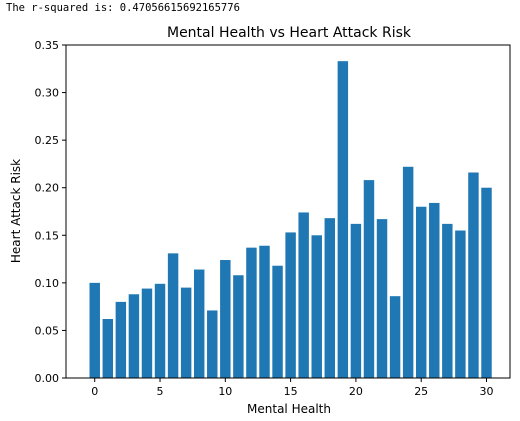  I want to click on x-axis-label: Mental Health, so click(289, 409).